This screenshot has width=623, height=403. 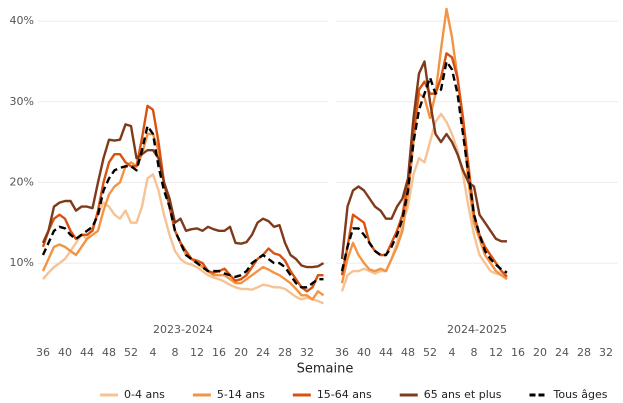 I want to click on legend-label: 5-14 ans, so click(x=241, y=394).